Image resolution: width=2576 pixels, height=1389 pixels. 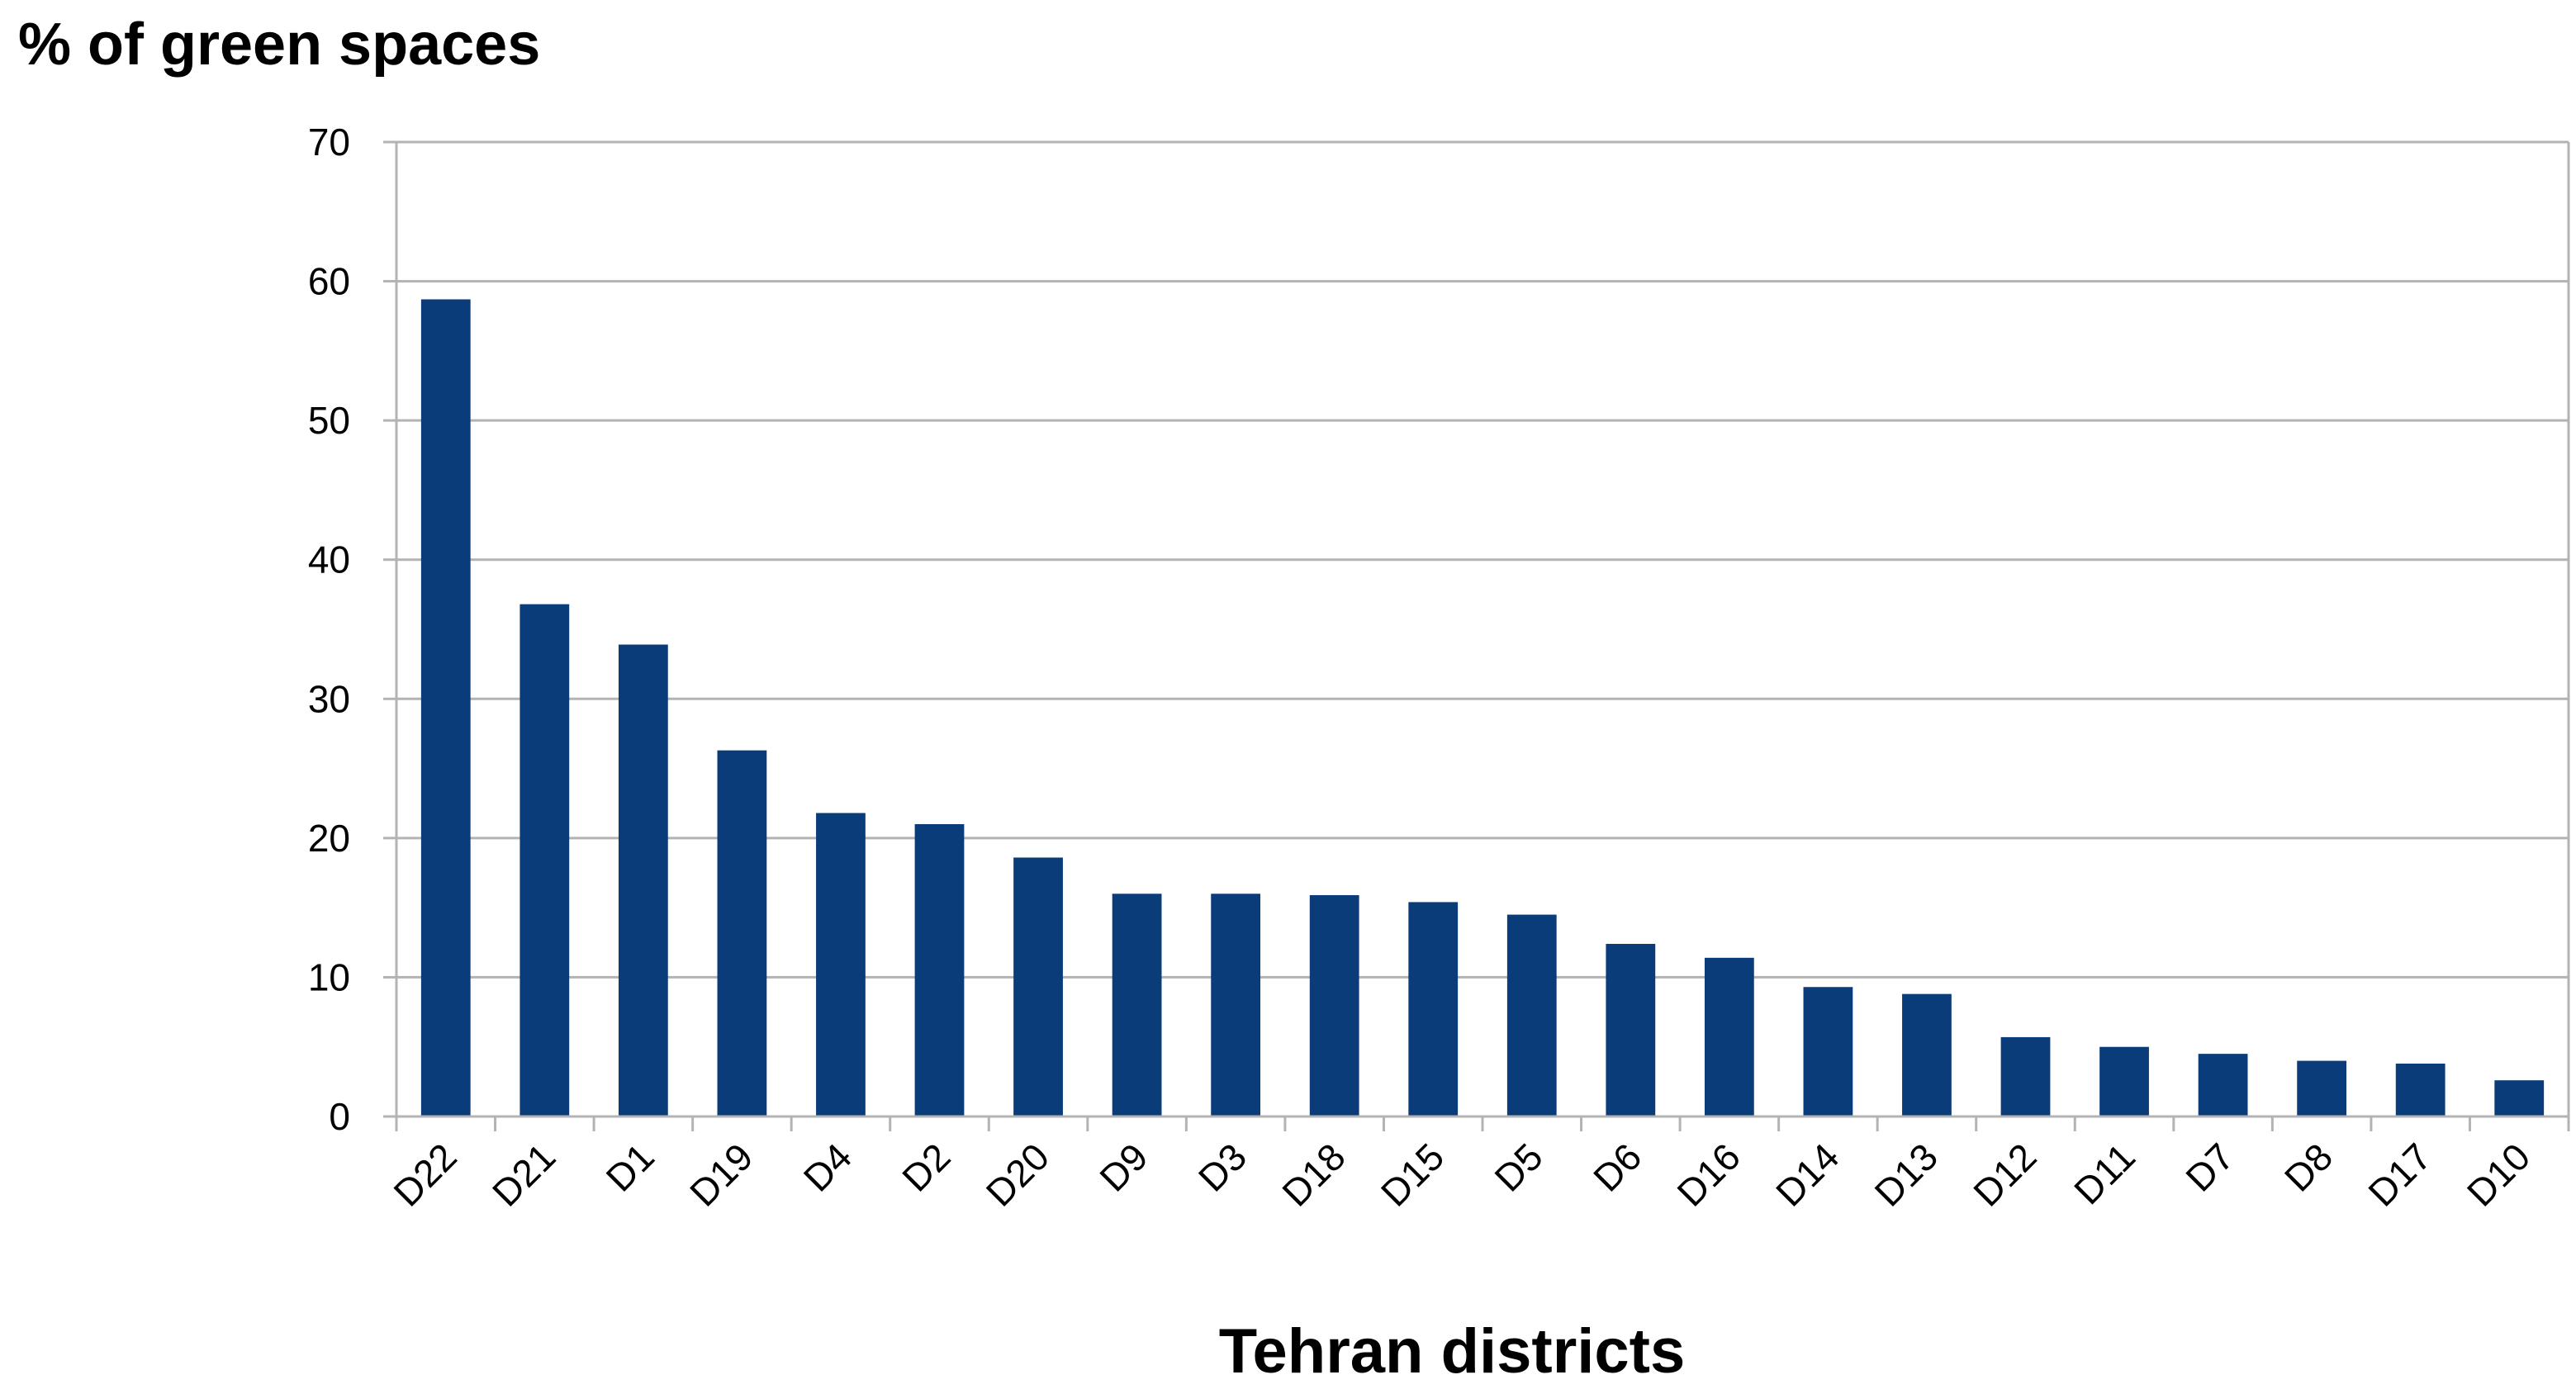 What do you see at coordinates (329, 838) in the screenshot?
I see `y-tick-label: 20` at bounding box center [329, 838].